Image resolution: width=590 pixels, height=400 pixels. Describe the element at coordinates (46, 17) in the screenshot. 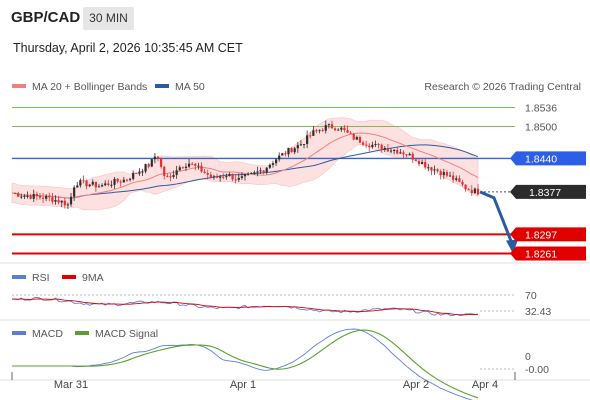

I see `symbol-title: GBP/CAD` at that location.